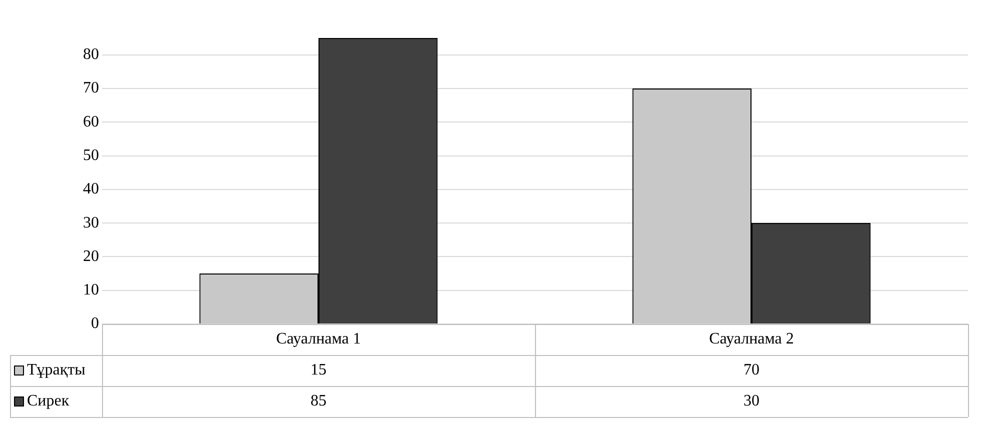 Image resolution: width=984 pixels, height=435 pixels. Describe the element at coordinates (752, 370) in the screenshot. I see `data-label: 70` at that location.